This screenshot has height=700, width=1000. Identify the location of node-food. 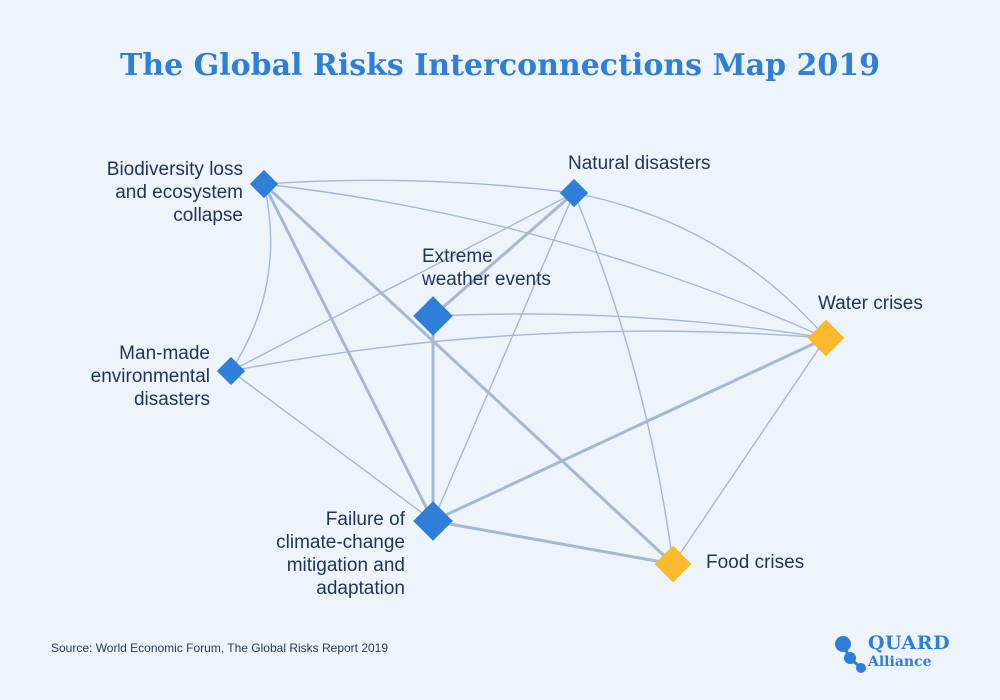
(673, 564).